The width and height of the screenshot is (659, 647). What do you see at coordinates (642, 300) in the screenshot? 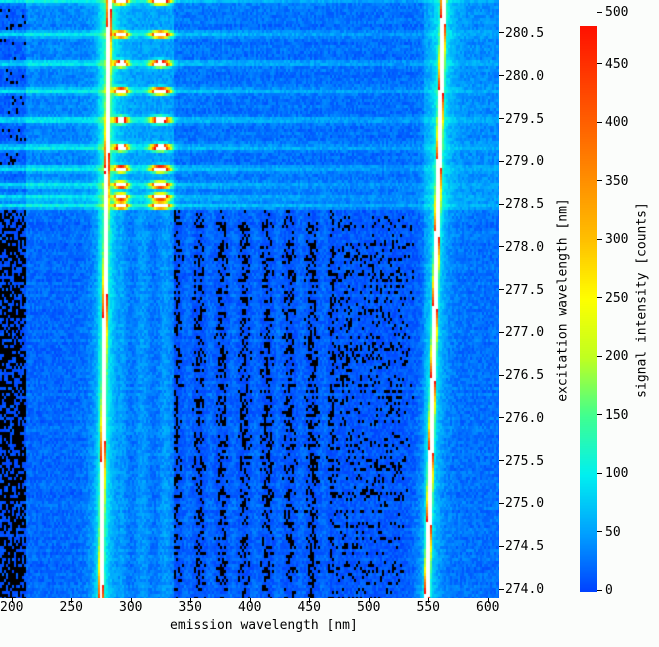
I see `colorbar-label: signal intensity [counts]` at bounding box center [642, 300].